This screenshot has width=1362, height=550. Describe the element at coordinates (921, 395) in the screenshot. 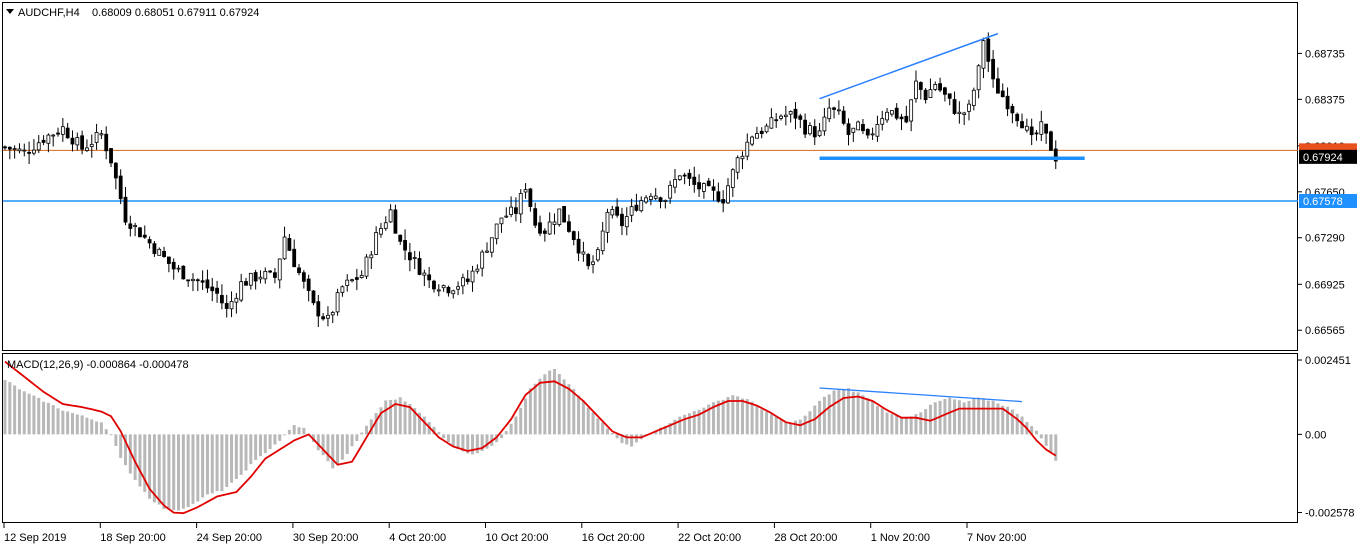

I see `macd-divergence-line` at that location.